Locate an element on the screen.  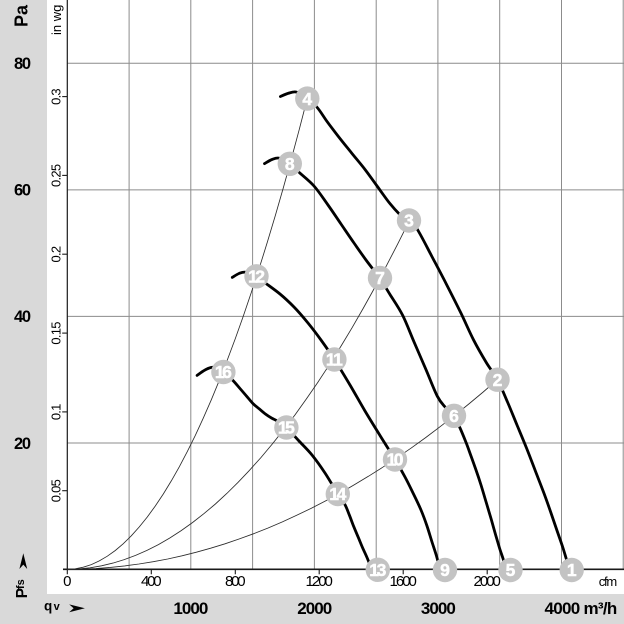
svg-text: 0.1 is located at coordinates (55, 412).